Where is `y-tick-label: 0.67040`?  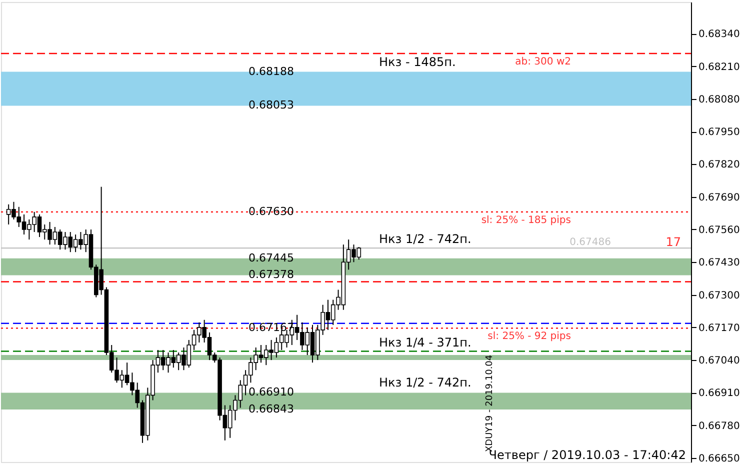 y-tick-label: 0.67040 is located at coordinates (719, 361).